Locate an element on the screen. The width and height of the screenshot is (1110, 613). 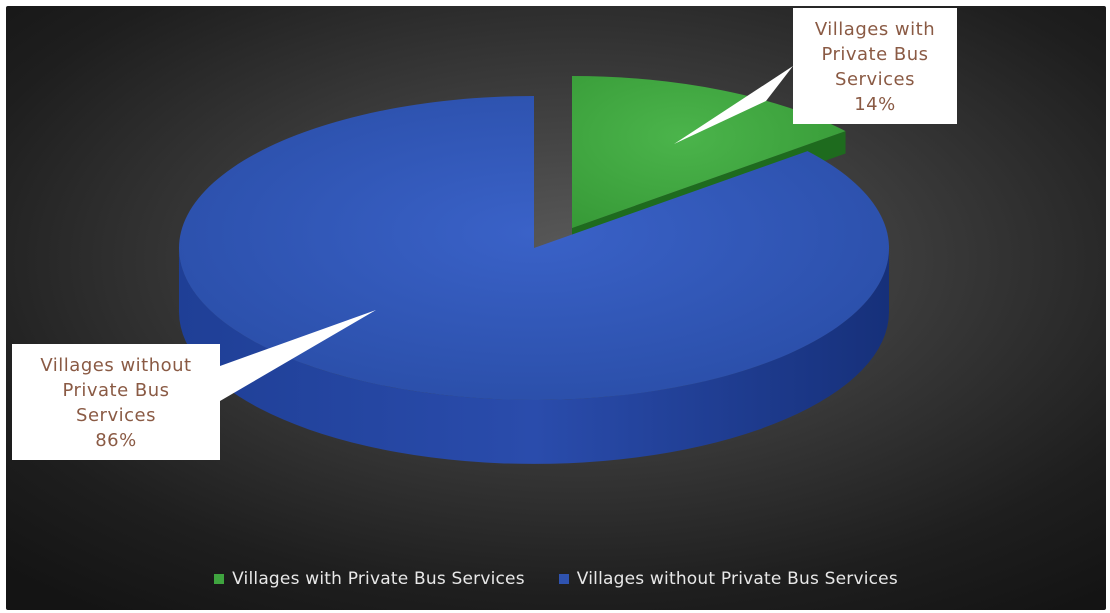
callout-line-without-3: 86% is located at coordinates (116, 440).